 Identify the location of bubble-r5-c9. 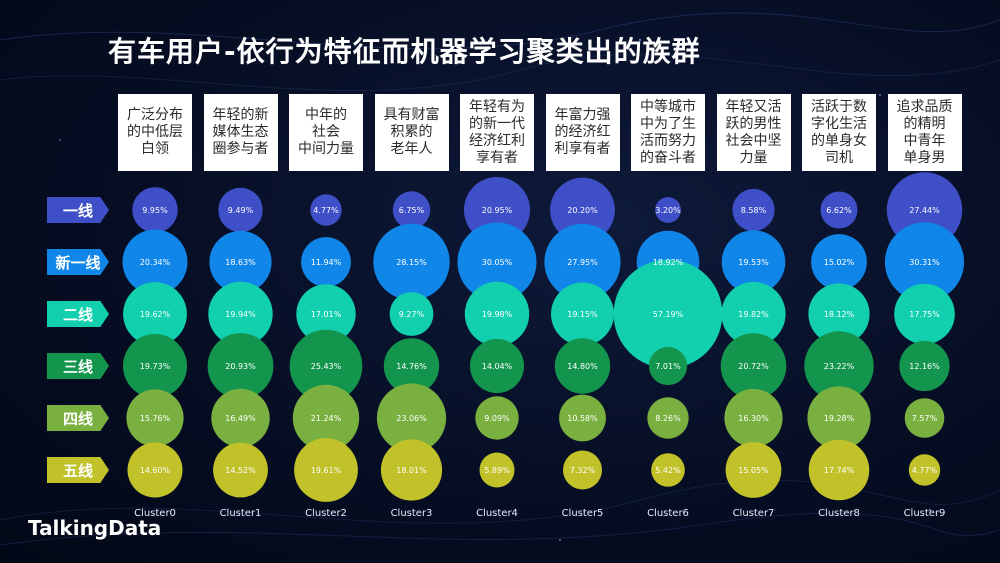
(924, 470).